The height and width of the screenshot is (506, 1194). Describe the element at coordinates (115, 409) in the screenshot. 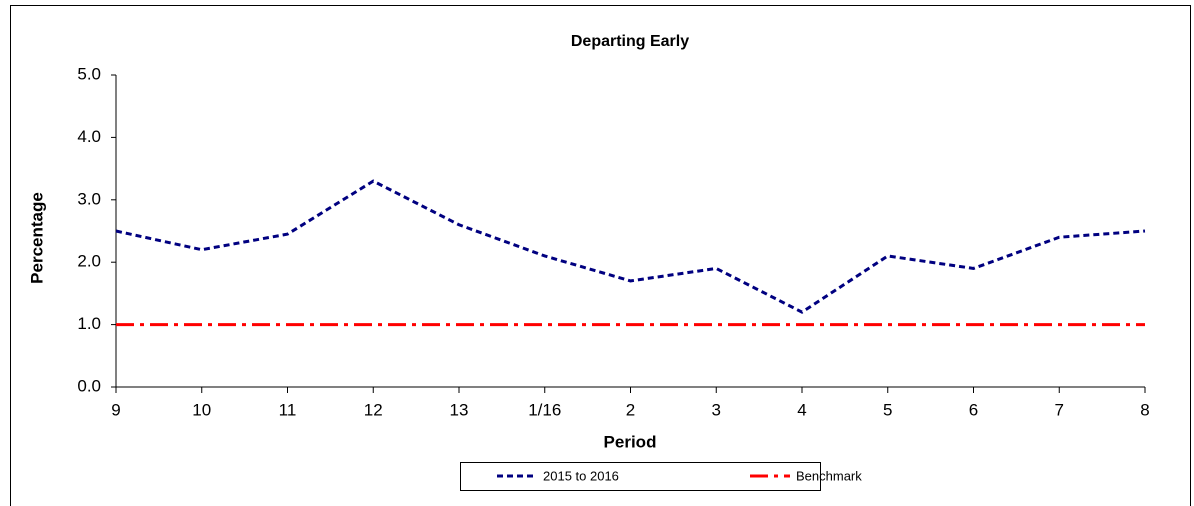

I see `x-tick-label: 9` at that location.